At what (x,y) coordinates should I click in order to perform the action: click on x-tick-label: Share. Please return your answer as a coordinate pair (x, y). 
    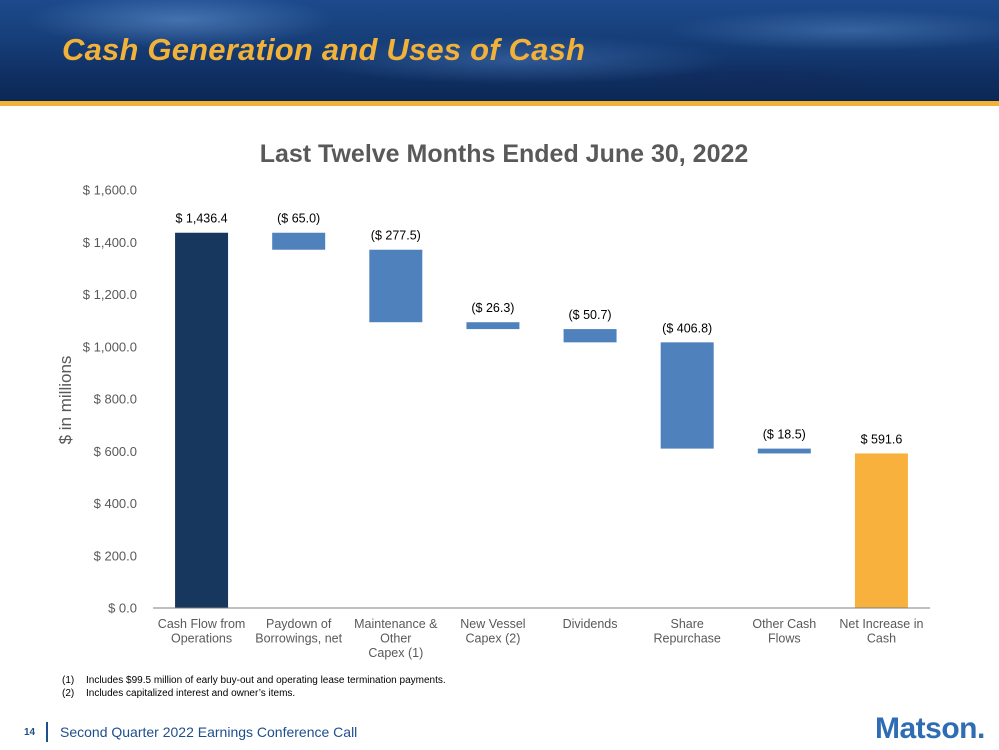
    Looking at the image, I should click on (687, 624).